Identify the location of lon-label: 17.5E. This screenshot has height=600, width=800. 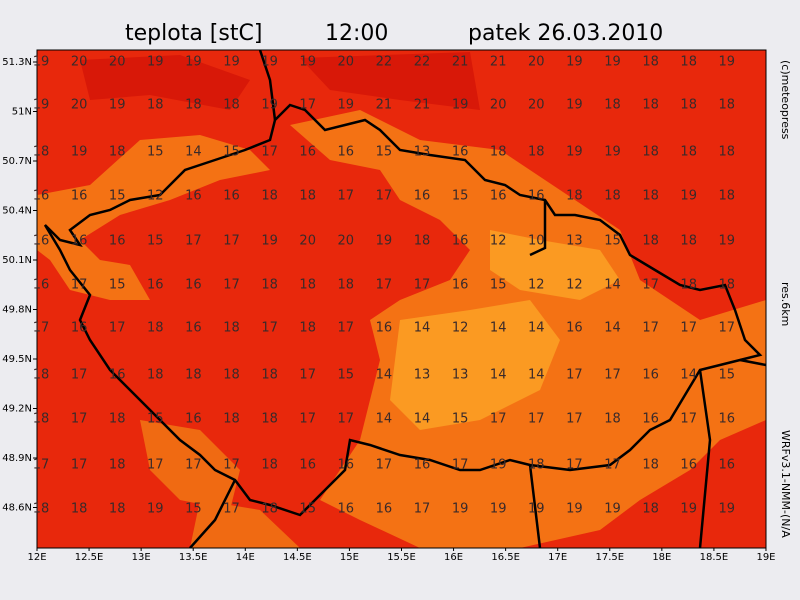
(609, 557).